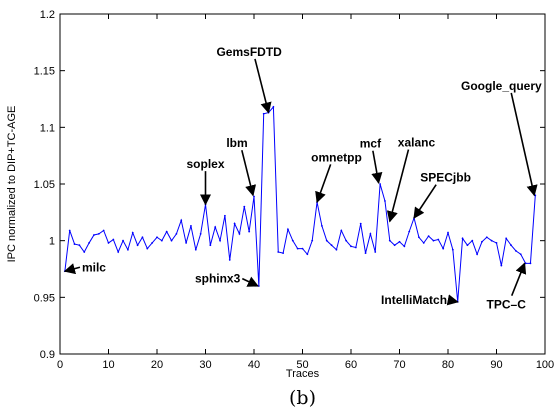 The width and height of the screenshot is (559, 412). I want to click on annotation: sphinx3, so click(227, 279).